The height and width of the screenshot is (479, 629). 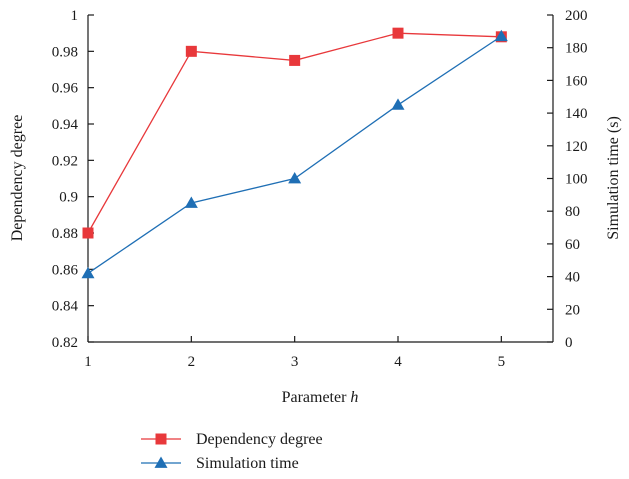 What do you see at coordinates (65, 89) in the screenshot?
I see `y-left-tick-label: 0.96` at bounding box center [65, 89].